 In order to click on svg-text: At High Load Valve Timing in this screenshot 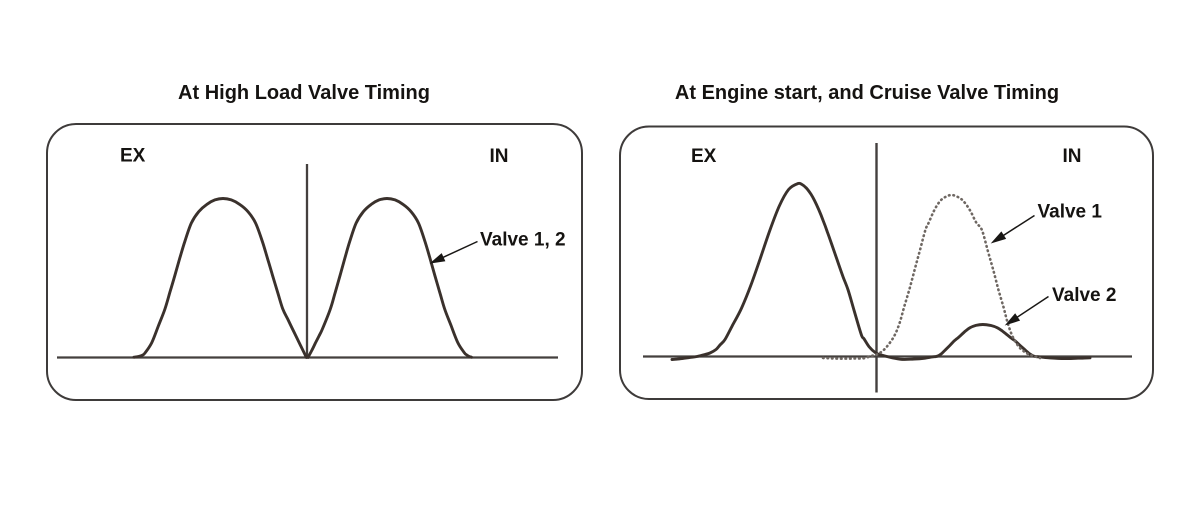, I will do `click(304, 93)`.